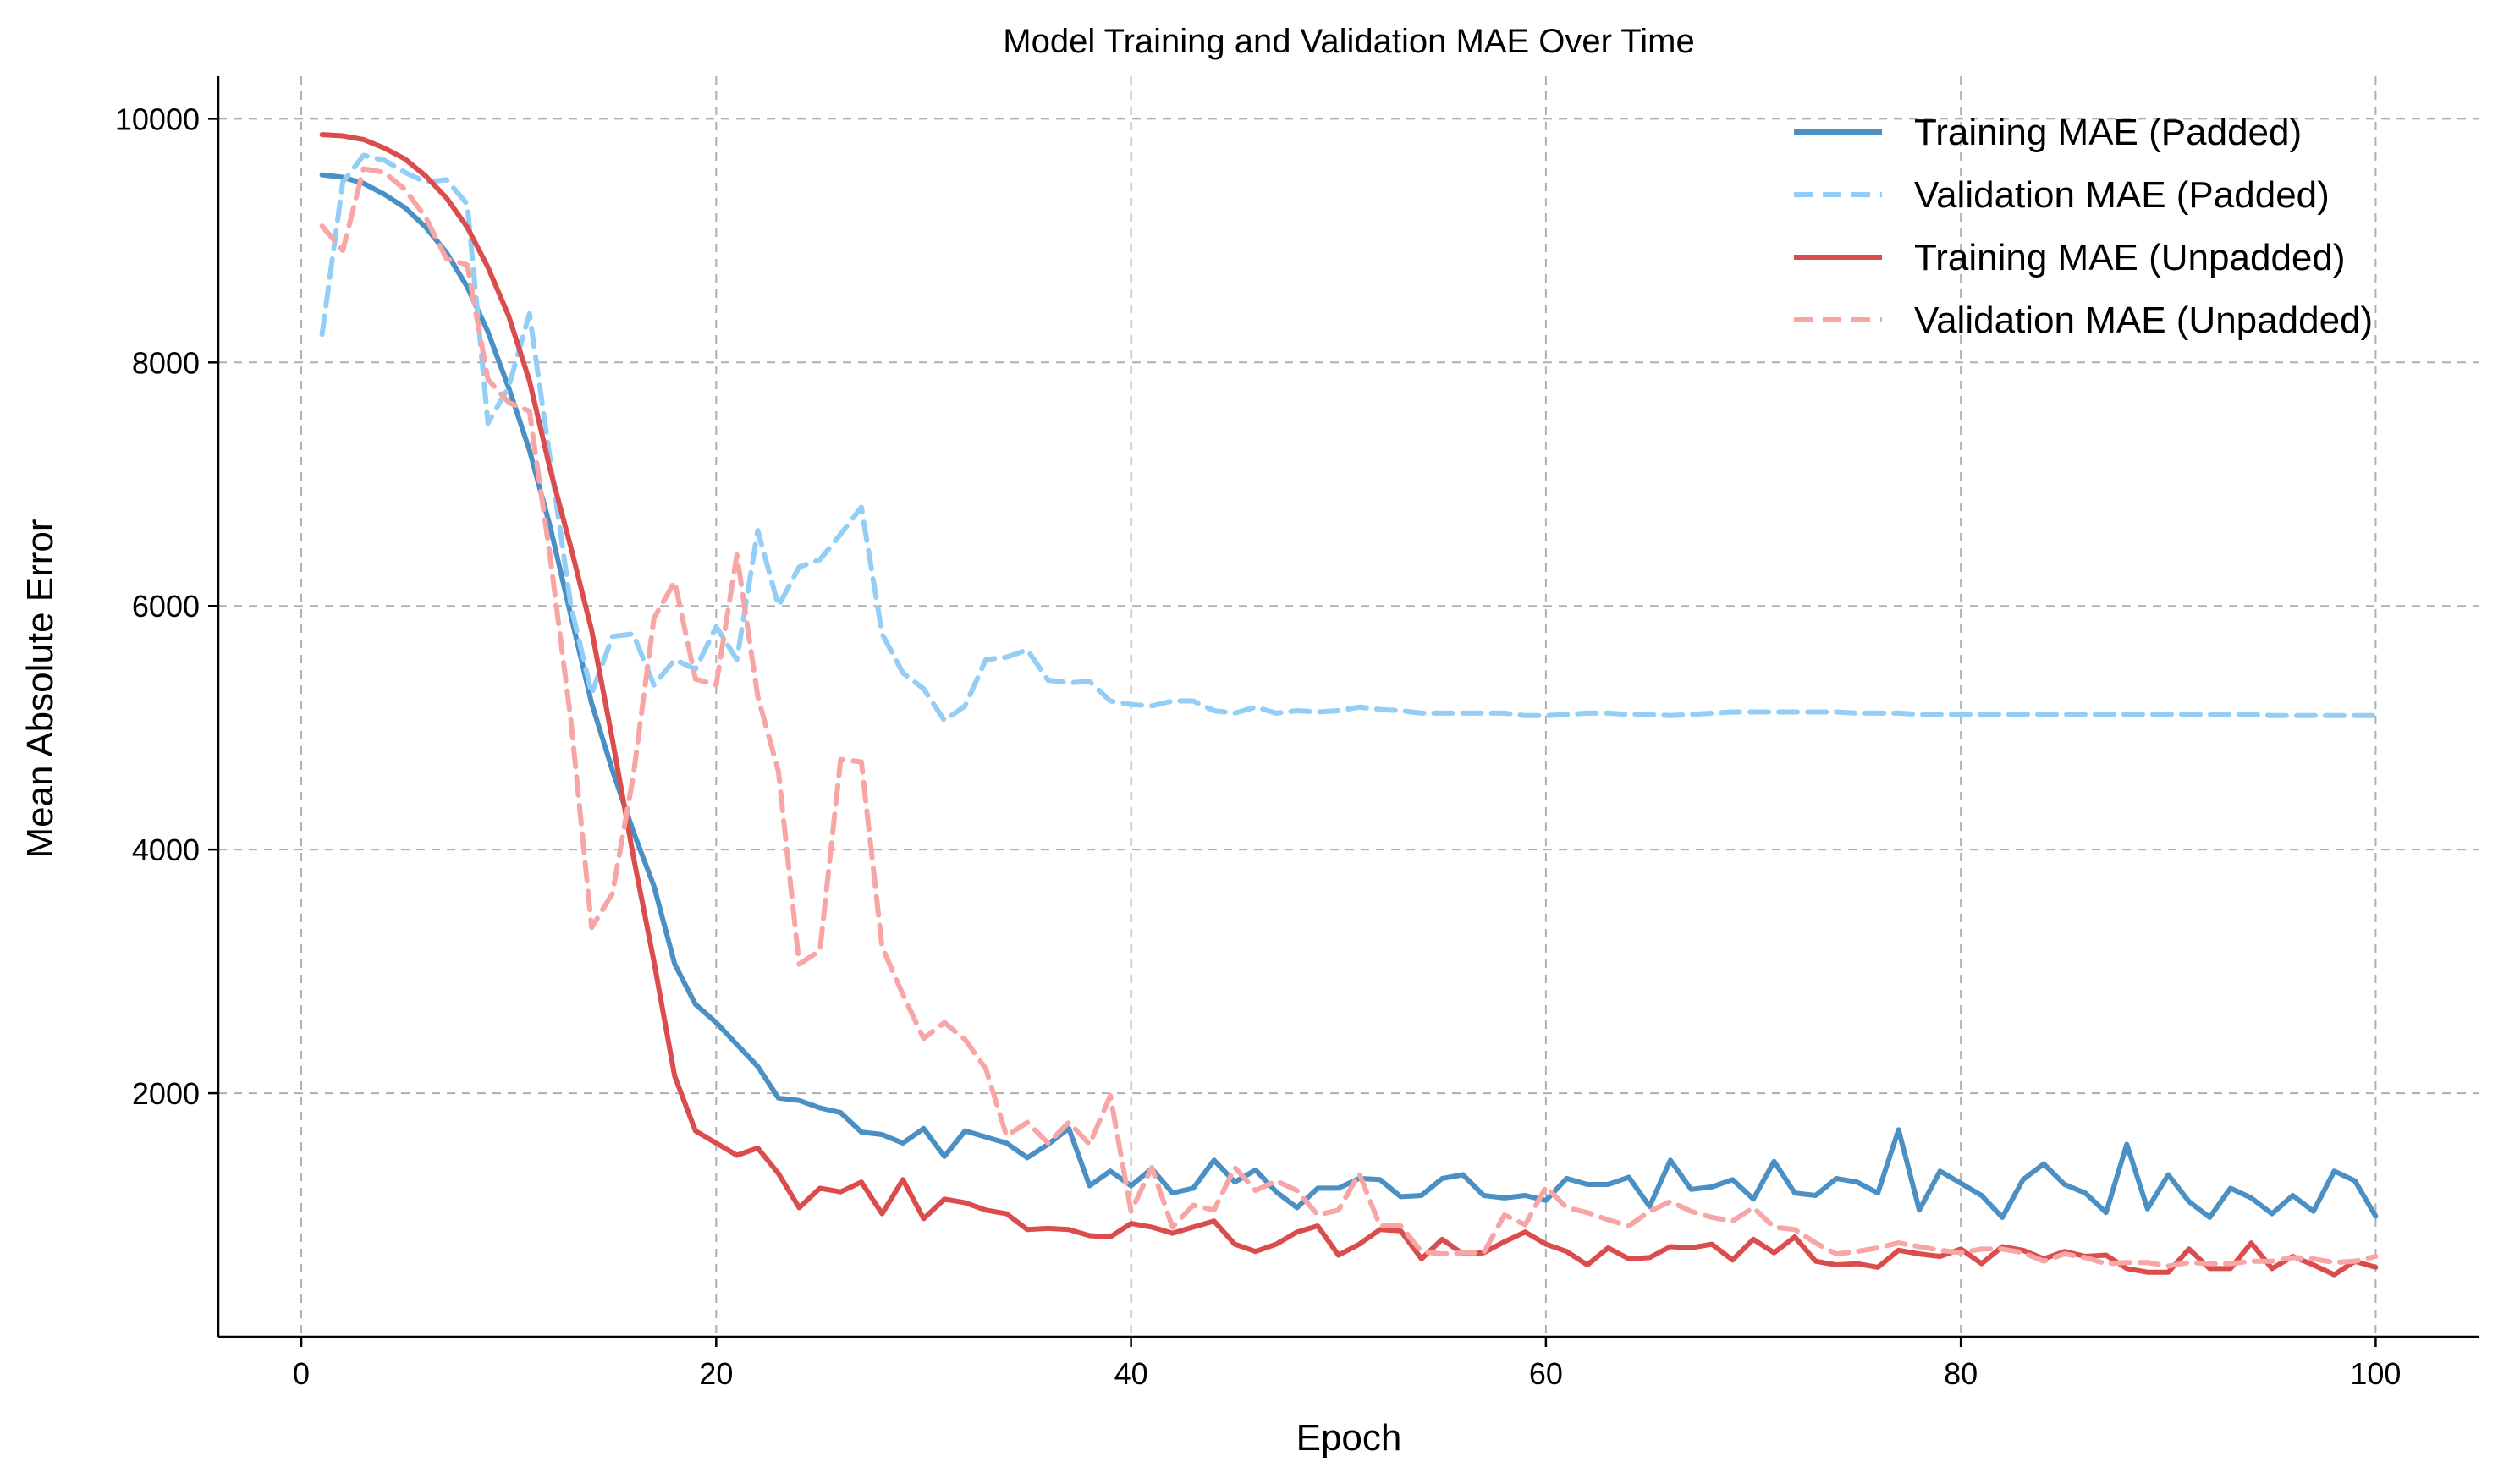 The image size is (2498, 1484). Describe the element at coordinates (157, 119) in the screenshot. I see `y-tick-label: 10000` at that location.